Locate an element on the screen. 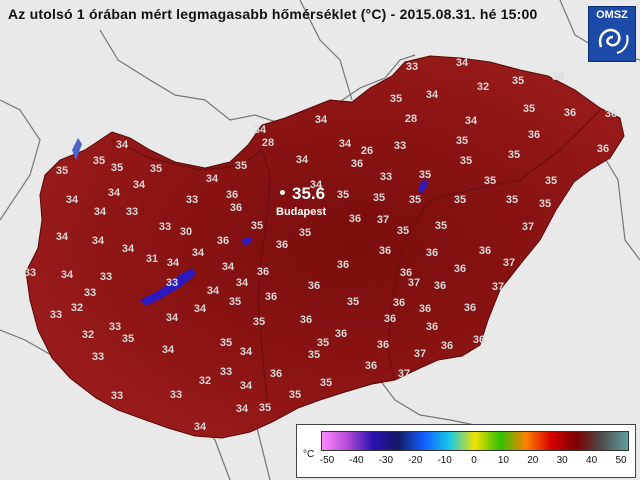 This screenshot has width=640, height=480. legend-tick-label: -10 is located at coordinates (444, 460).